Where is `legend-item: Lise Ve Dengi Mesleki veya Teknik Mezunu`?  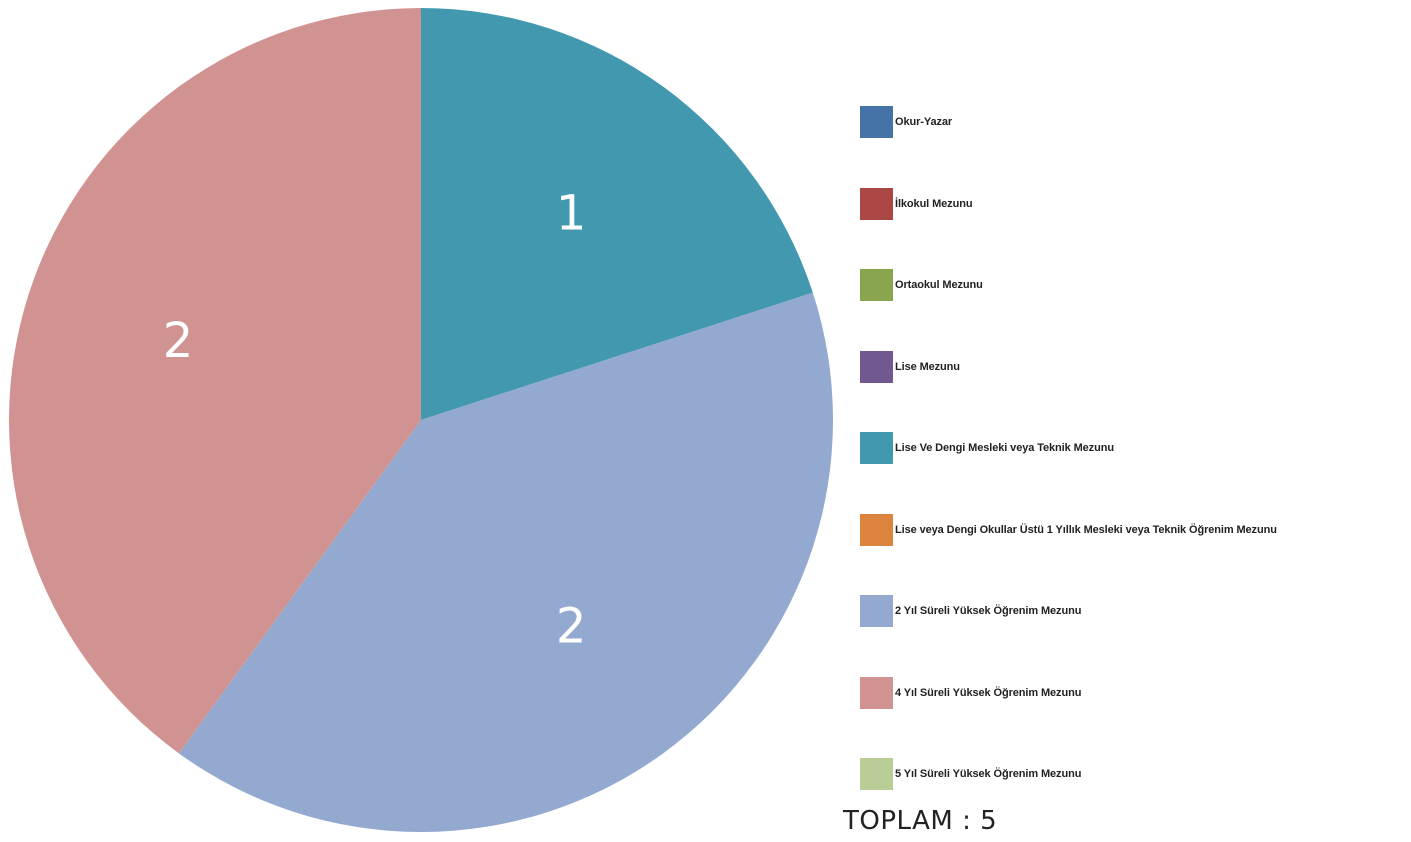
legend-item: Lise Ve Dengi Mesleki veya Teknik Mezunu is located at coordinates (987, 448).